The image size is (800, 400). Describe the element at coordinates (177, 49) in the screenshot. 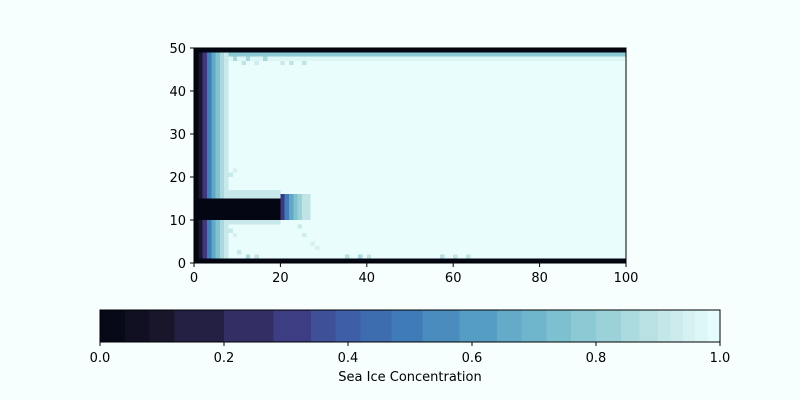

I see `y-tick-label: 50` at that location.